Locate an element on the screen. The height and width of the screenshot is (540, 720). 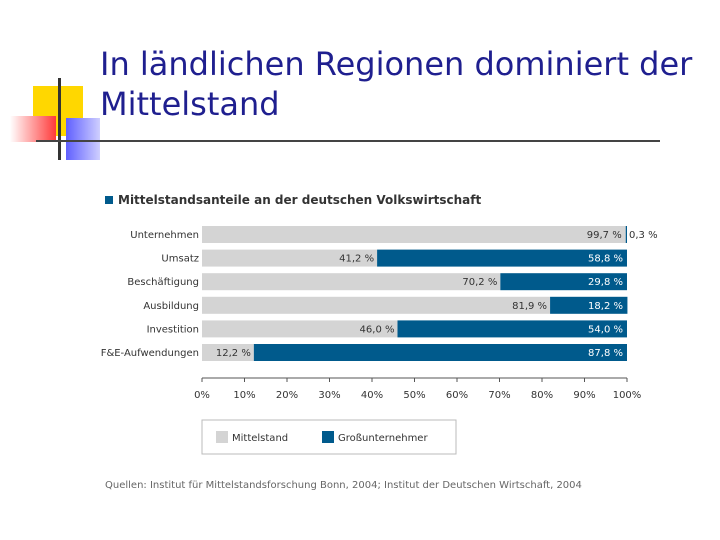
x-tick-label-10: 100% is located at coordinates (627, 395).